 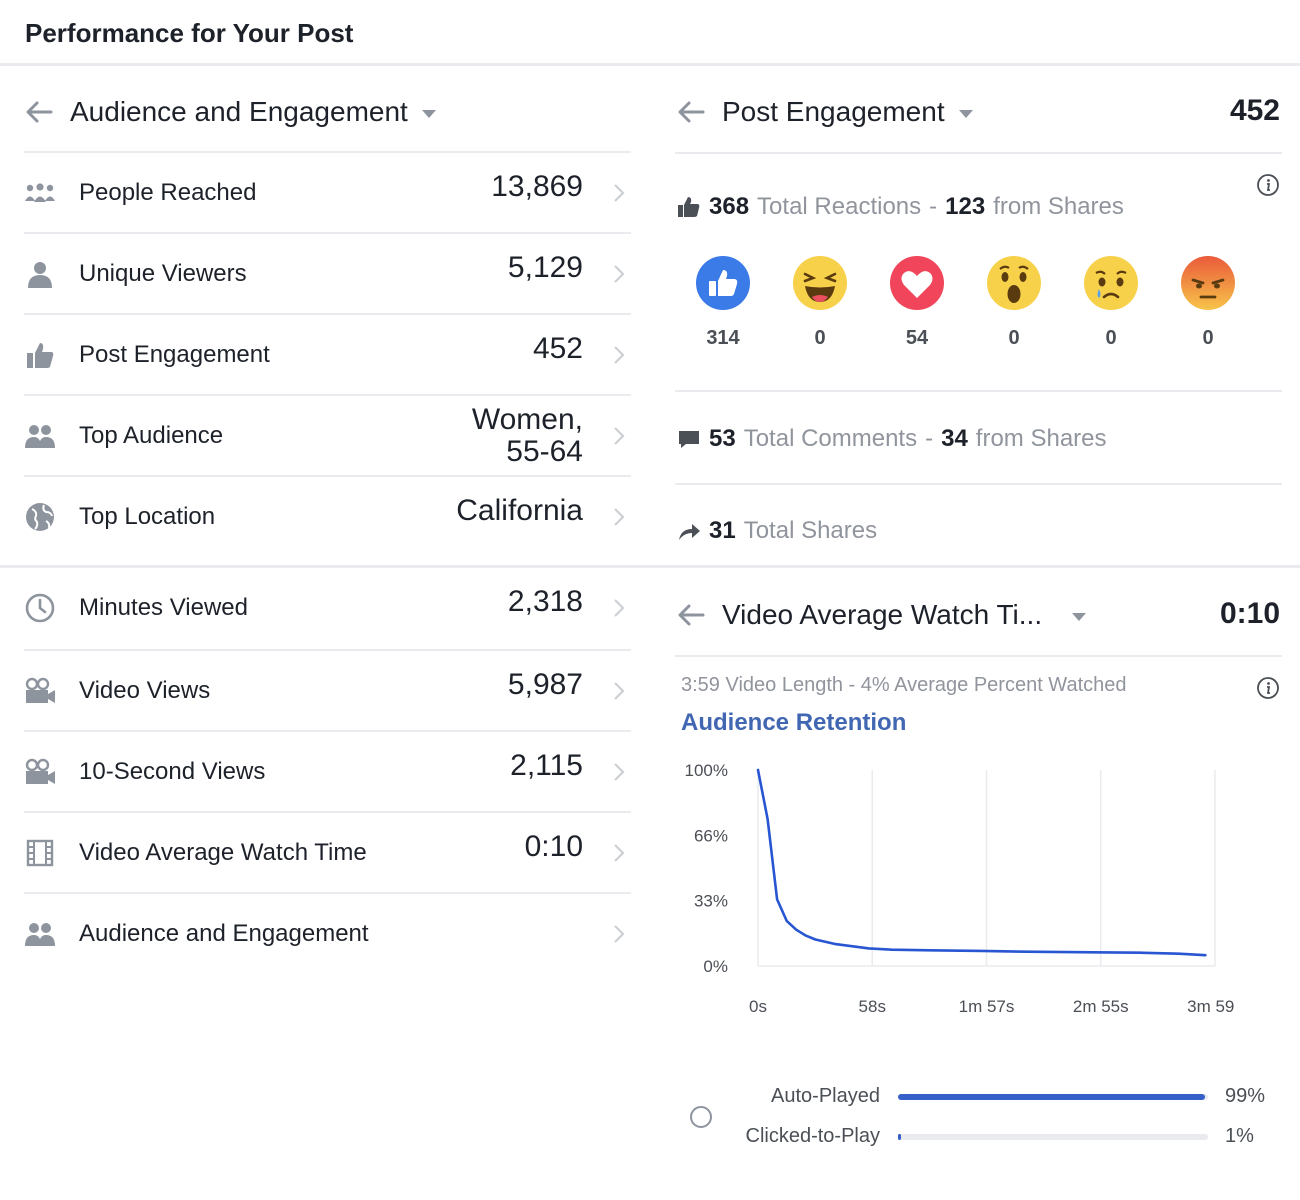 I want to click on comments-summary: 53 Total Comments - 34 from Shares, so click(x=892, y=439).